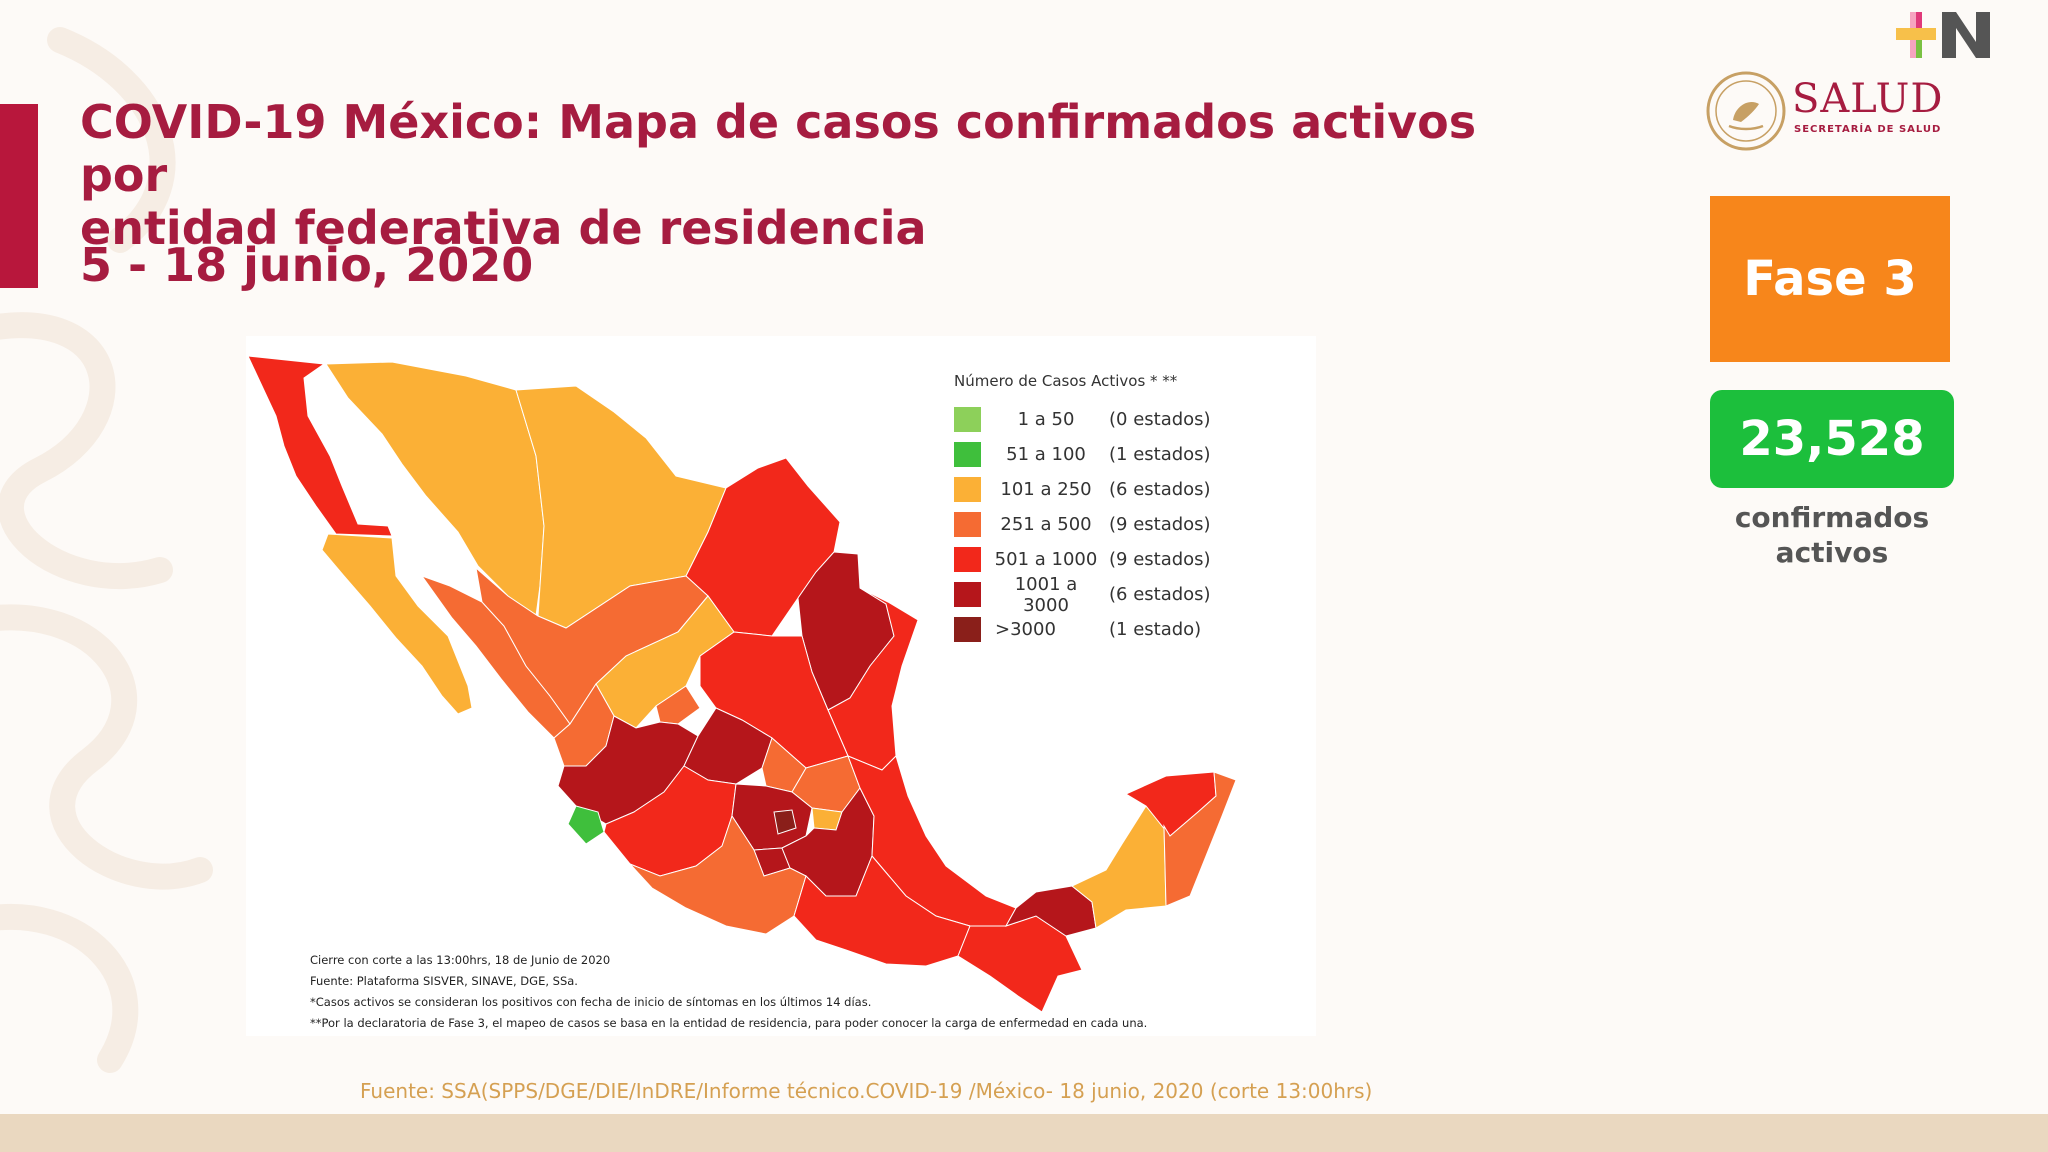  Describe the element at coordinates (1046, 594) in the screenshot. I see `legend-range: 1001 a 3000` at that location.